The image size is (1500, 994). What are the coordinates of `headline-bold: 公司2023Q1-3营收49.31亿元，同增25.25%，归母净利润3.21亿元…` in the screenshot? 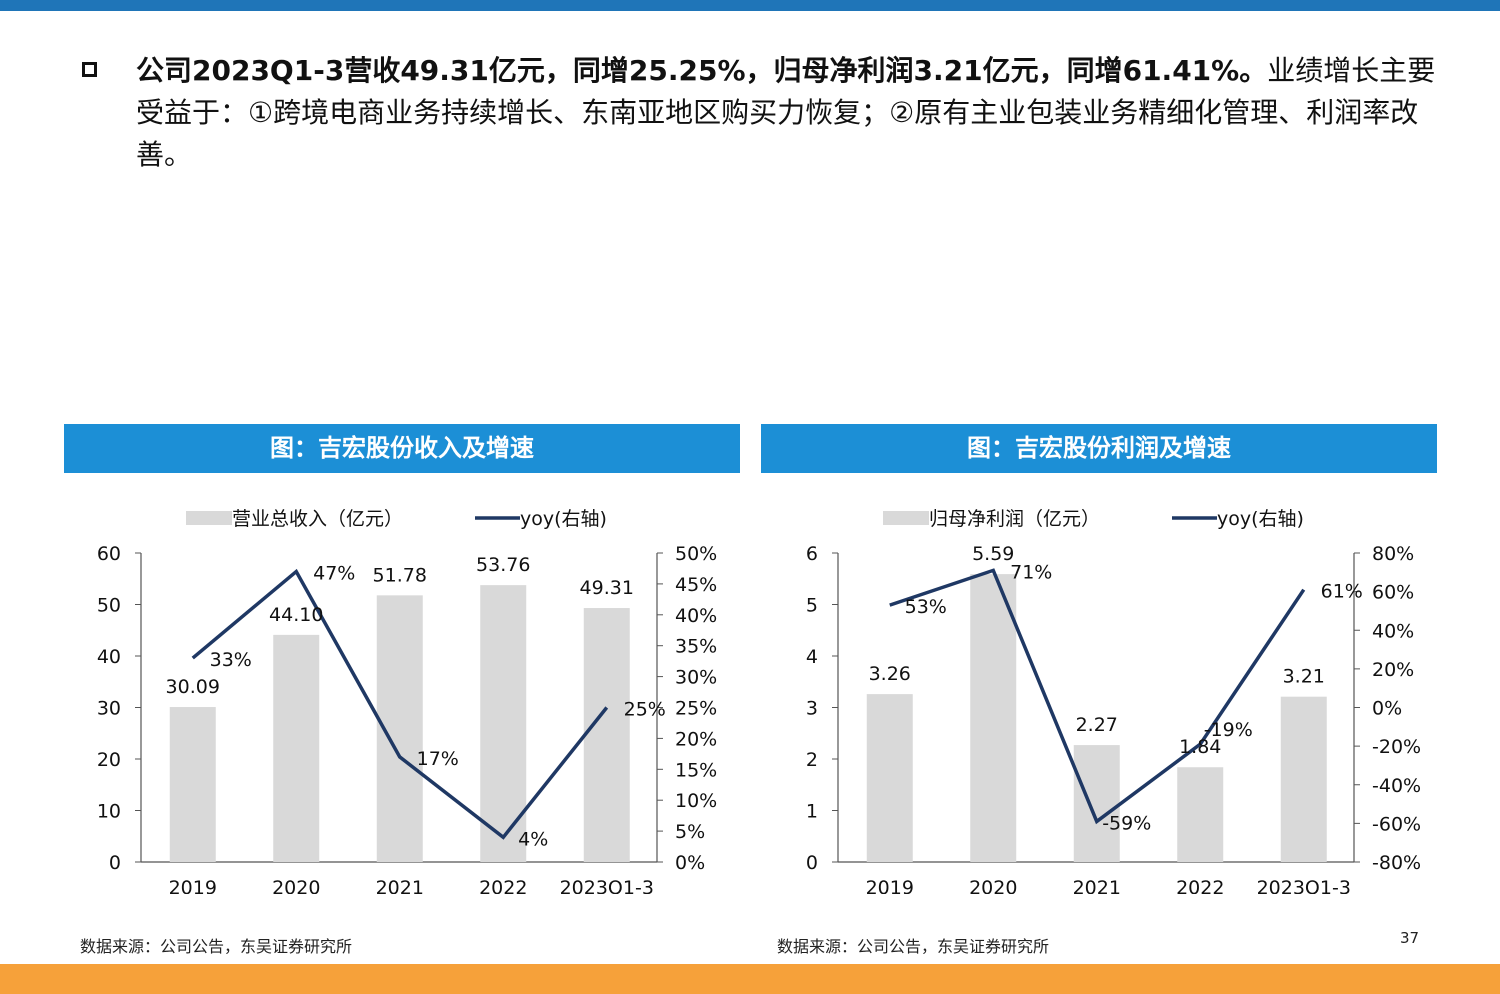 It's located at (702, 70).